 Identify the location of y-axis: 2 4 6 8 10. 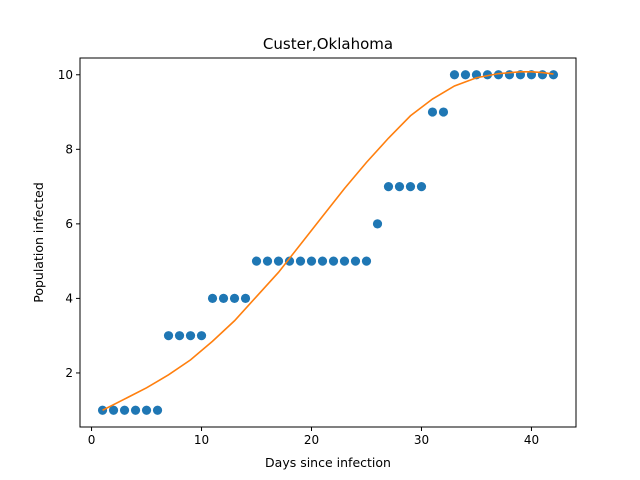
(69, 224).